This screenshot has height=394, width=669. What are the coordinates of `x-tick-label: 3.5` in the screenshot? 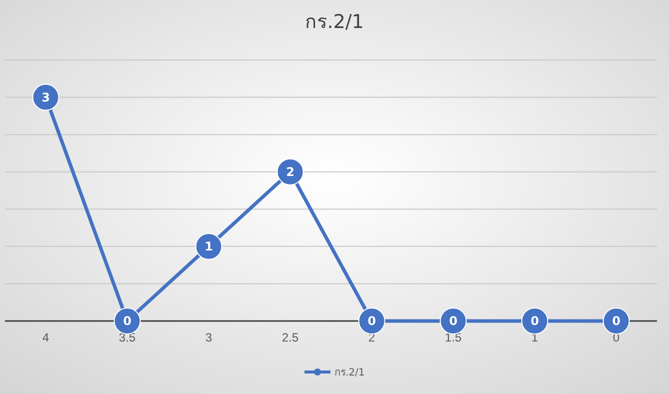 It's located at (127, 337).